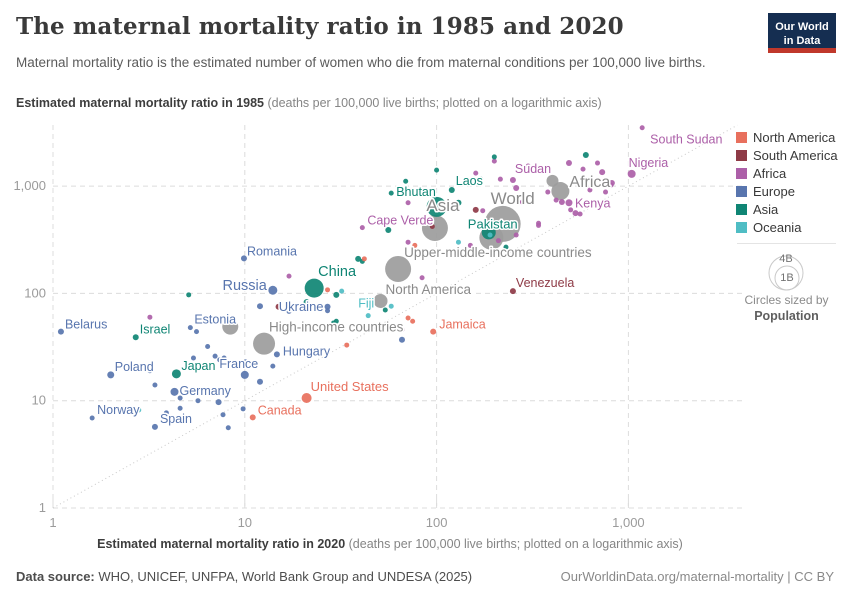 This screenshot has width=850, height=600. Describe the element at coordinates (306, 397) in the screenshot. I see `data-point-united-states` at that location.